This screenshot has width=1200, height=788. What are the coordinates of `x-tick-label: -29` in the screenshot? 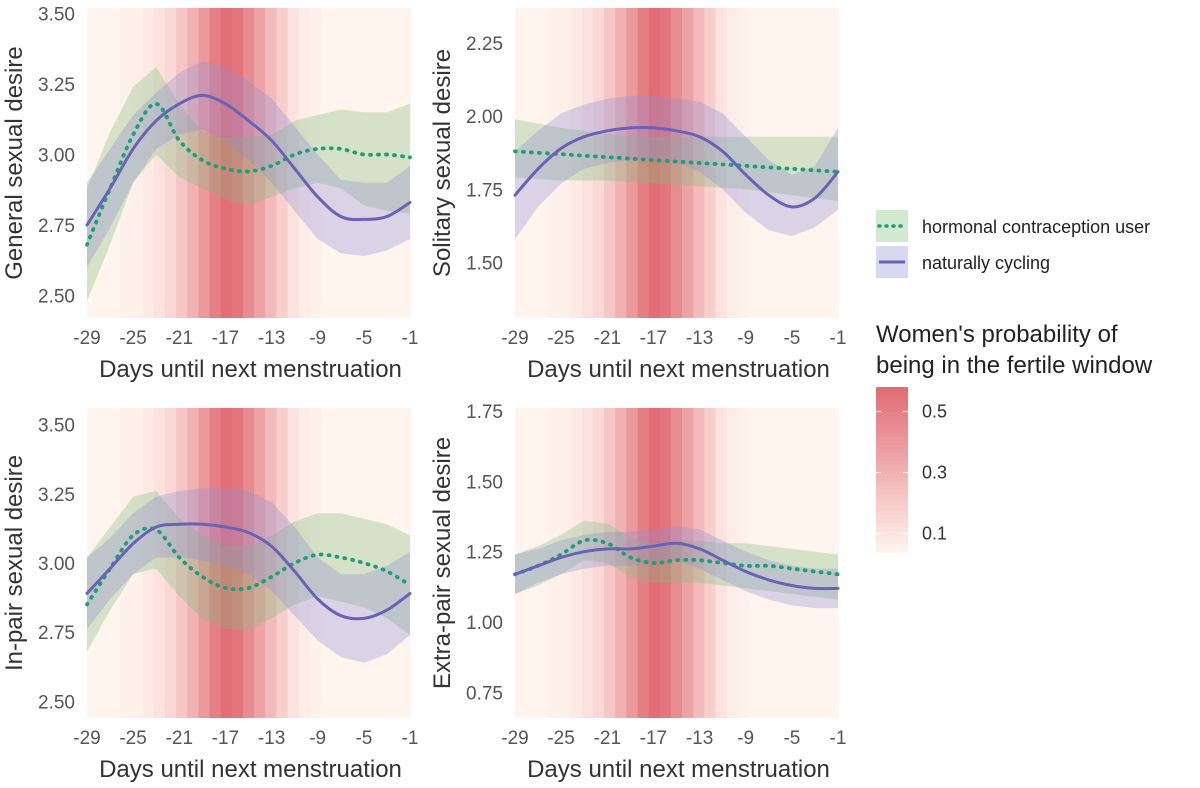 It's located at (514, 338).